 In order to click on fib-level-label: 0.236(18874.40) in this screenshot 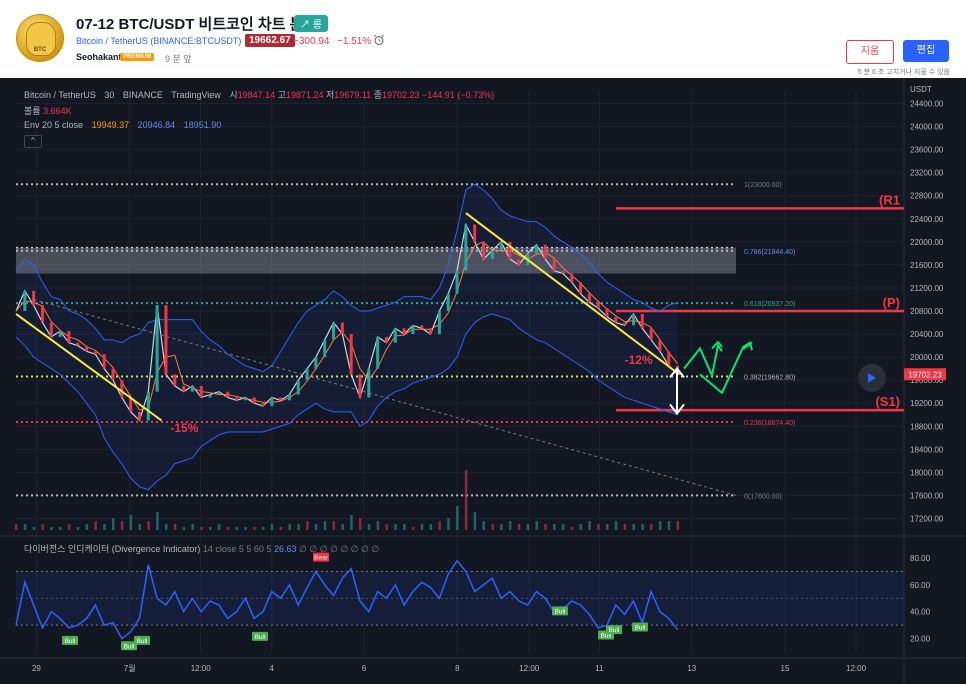, I will do `click(769, 423)`.